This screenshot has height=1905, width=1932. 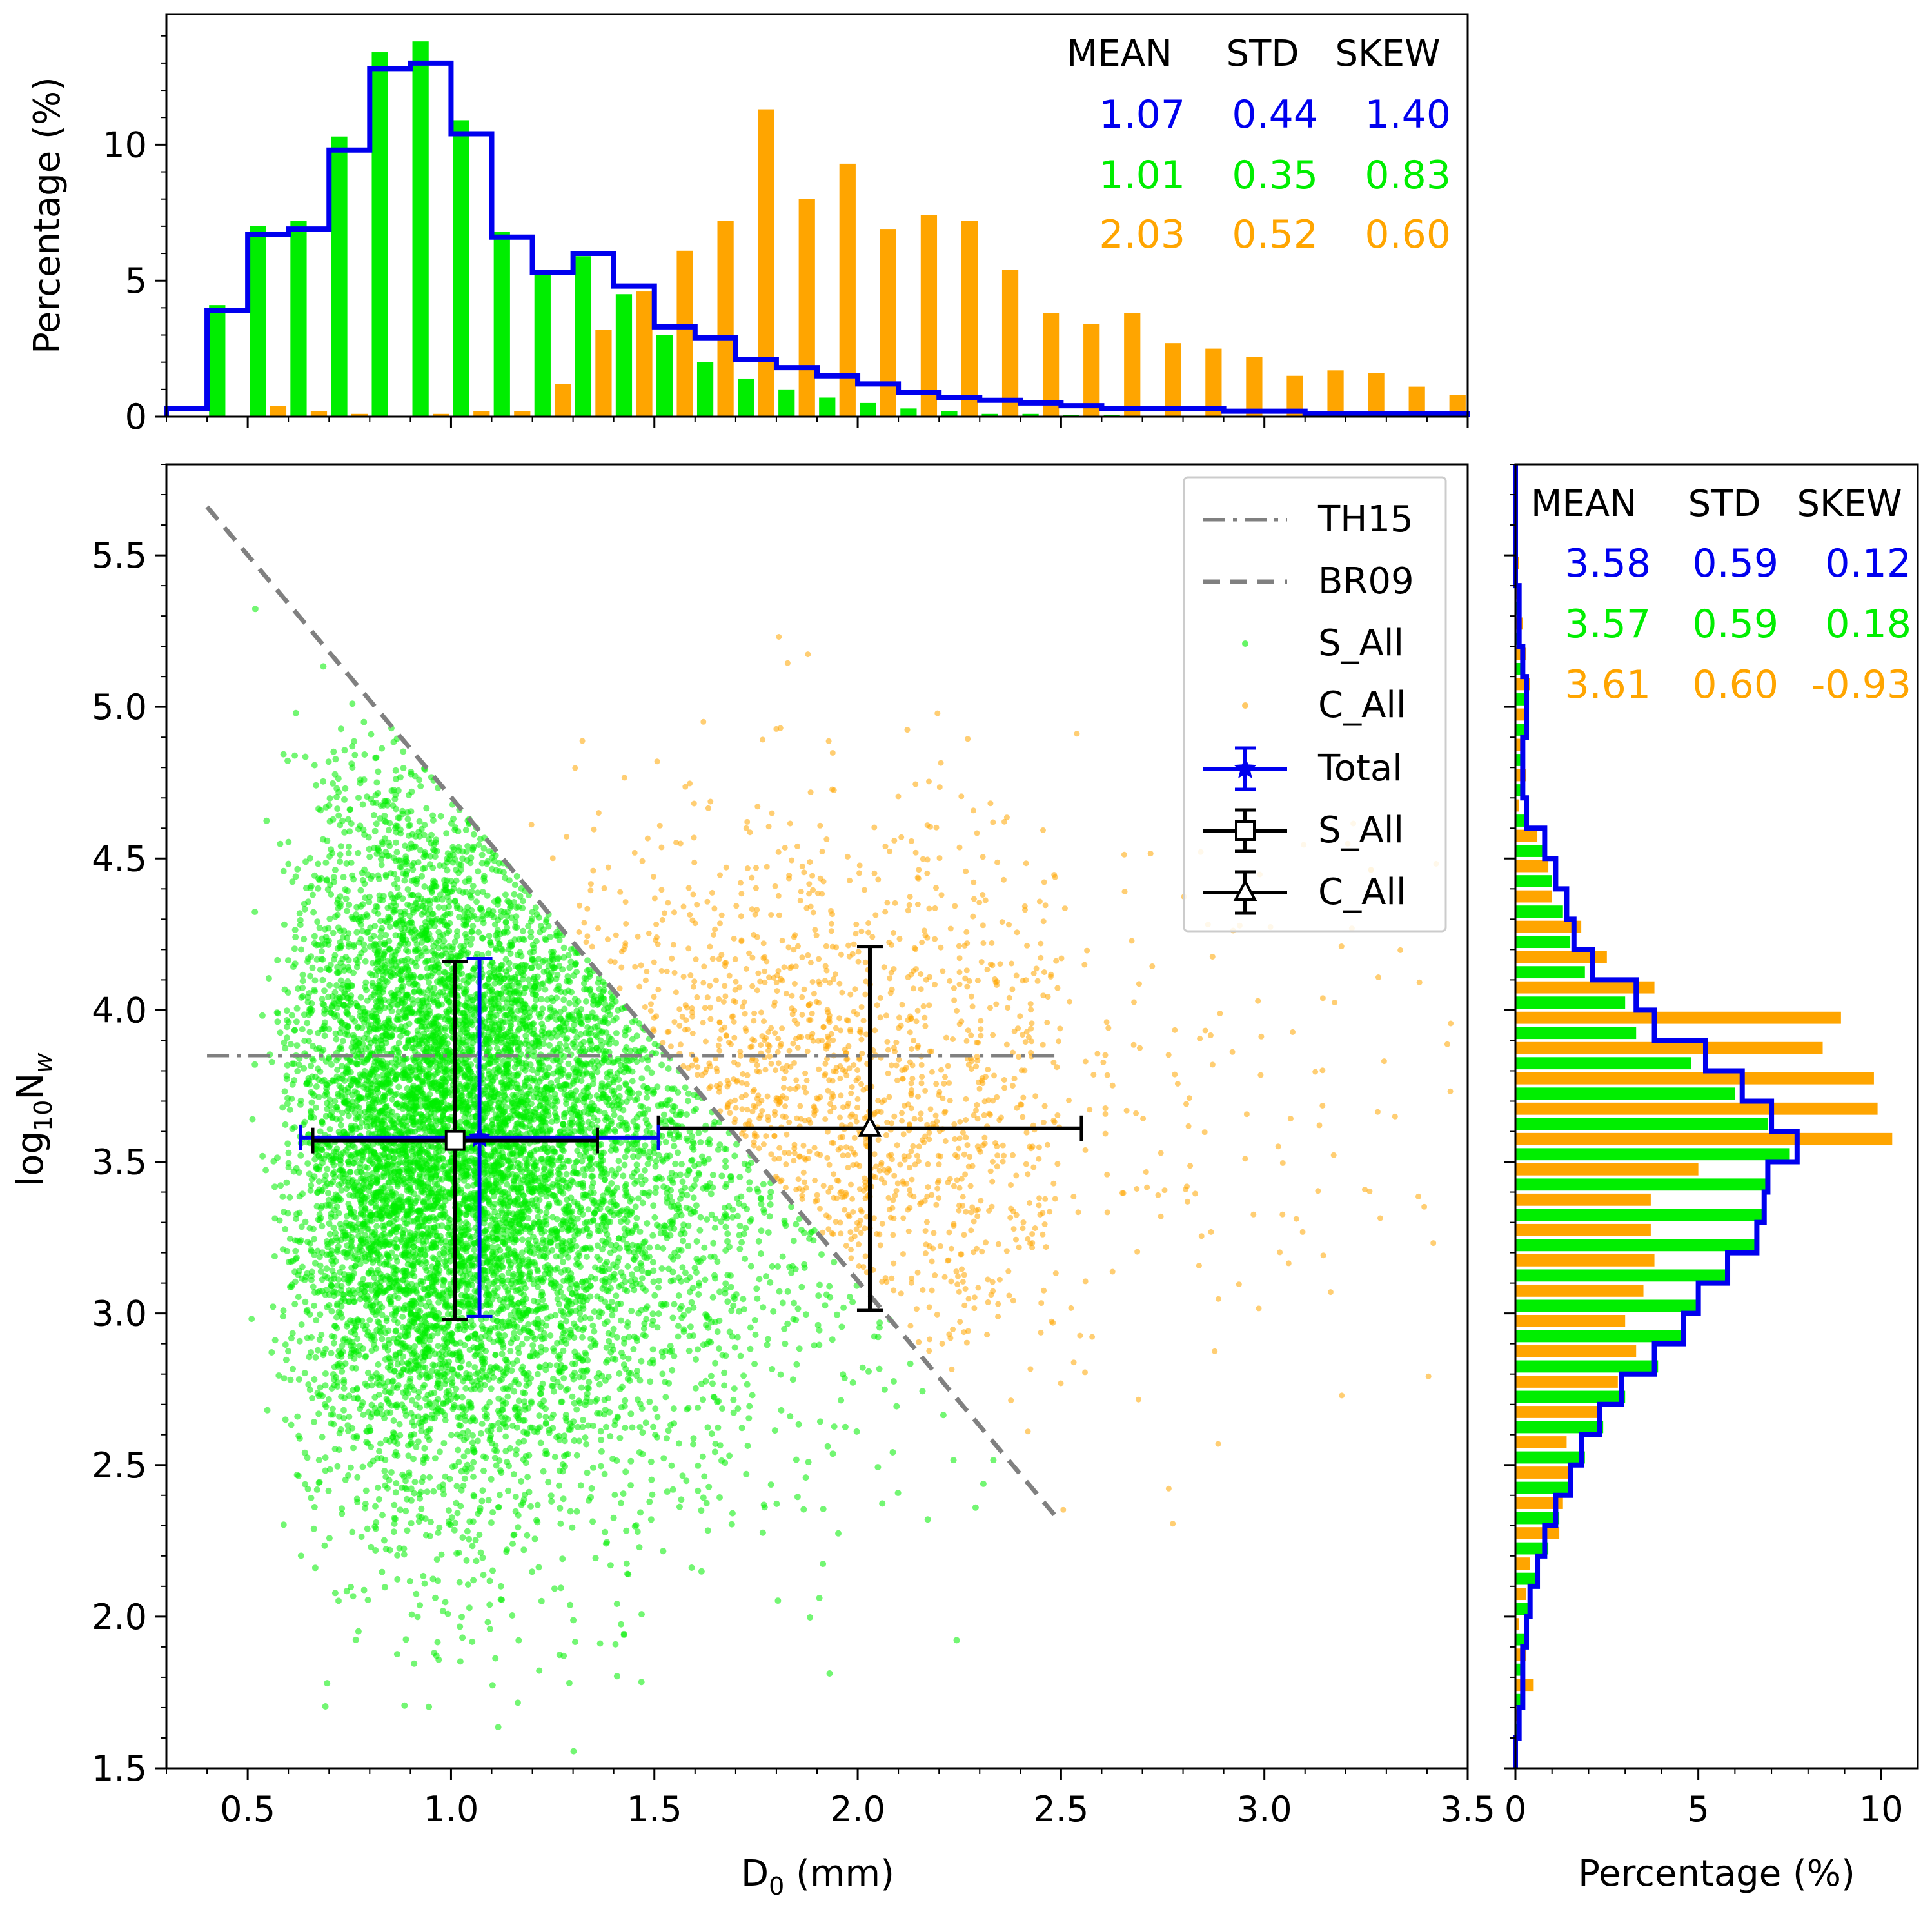 What do you see at coordinates (125, 144) in the screenshot?
I see `top-ytick-label: 10` at bounding box center [125, 144].